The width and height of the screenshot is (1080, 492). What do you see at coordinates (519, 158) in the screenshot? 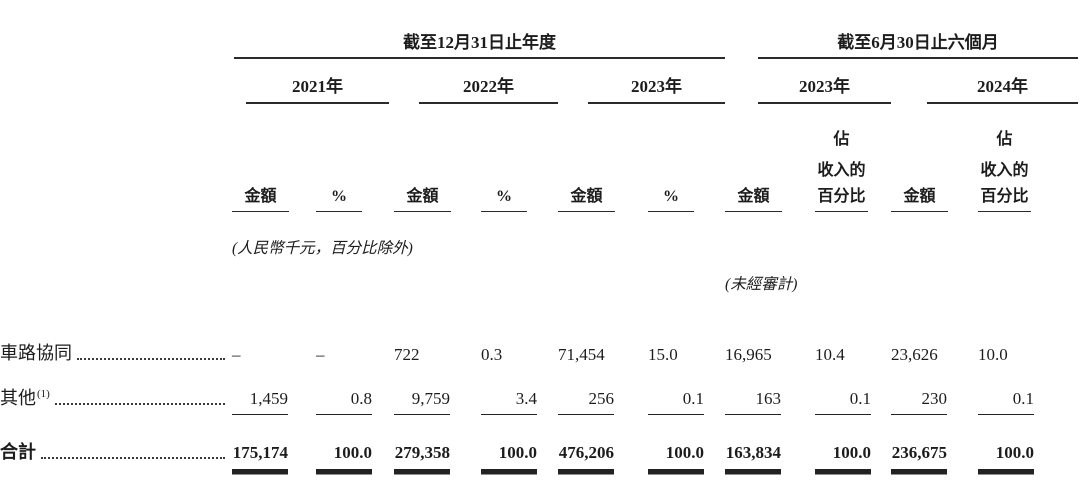
I see `percent-header-2022: %` at bounding box center [519, 158].